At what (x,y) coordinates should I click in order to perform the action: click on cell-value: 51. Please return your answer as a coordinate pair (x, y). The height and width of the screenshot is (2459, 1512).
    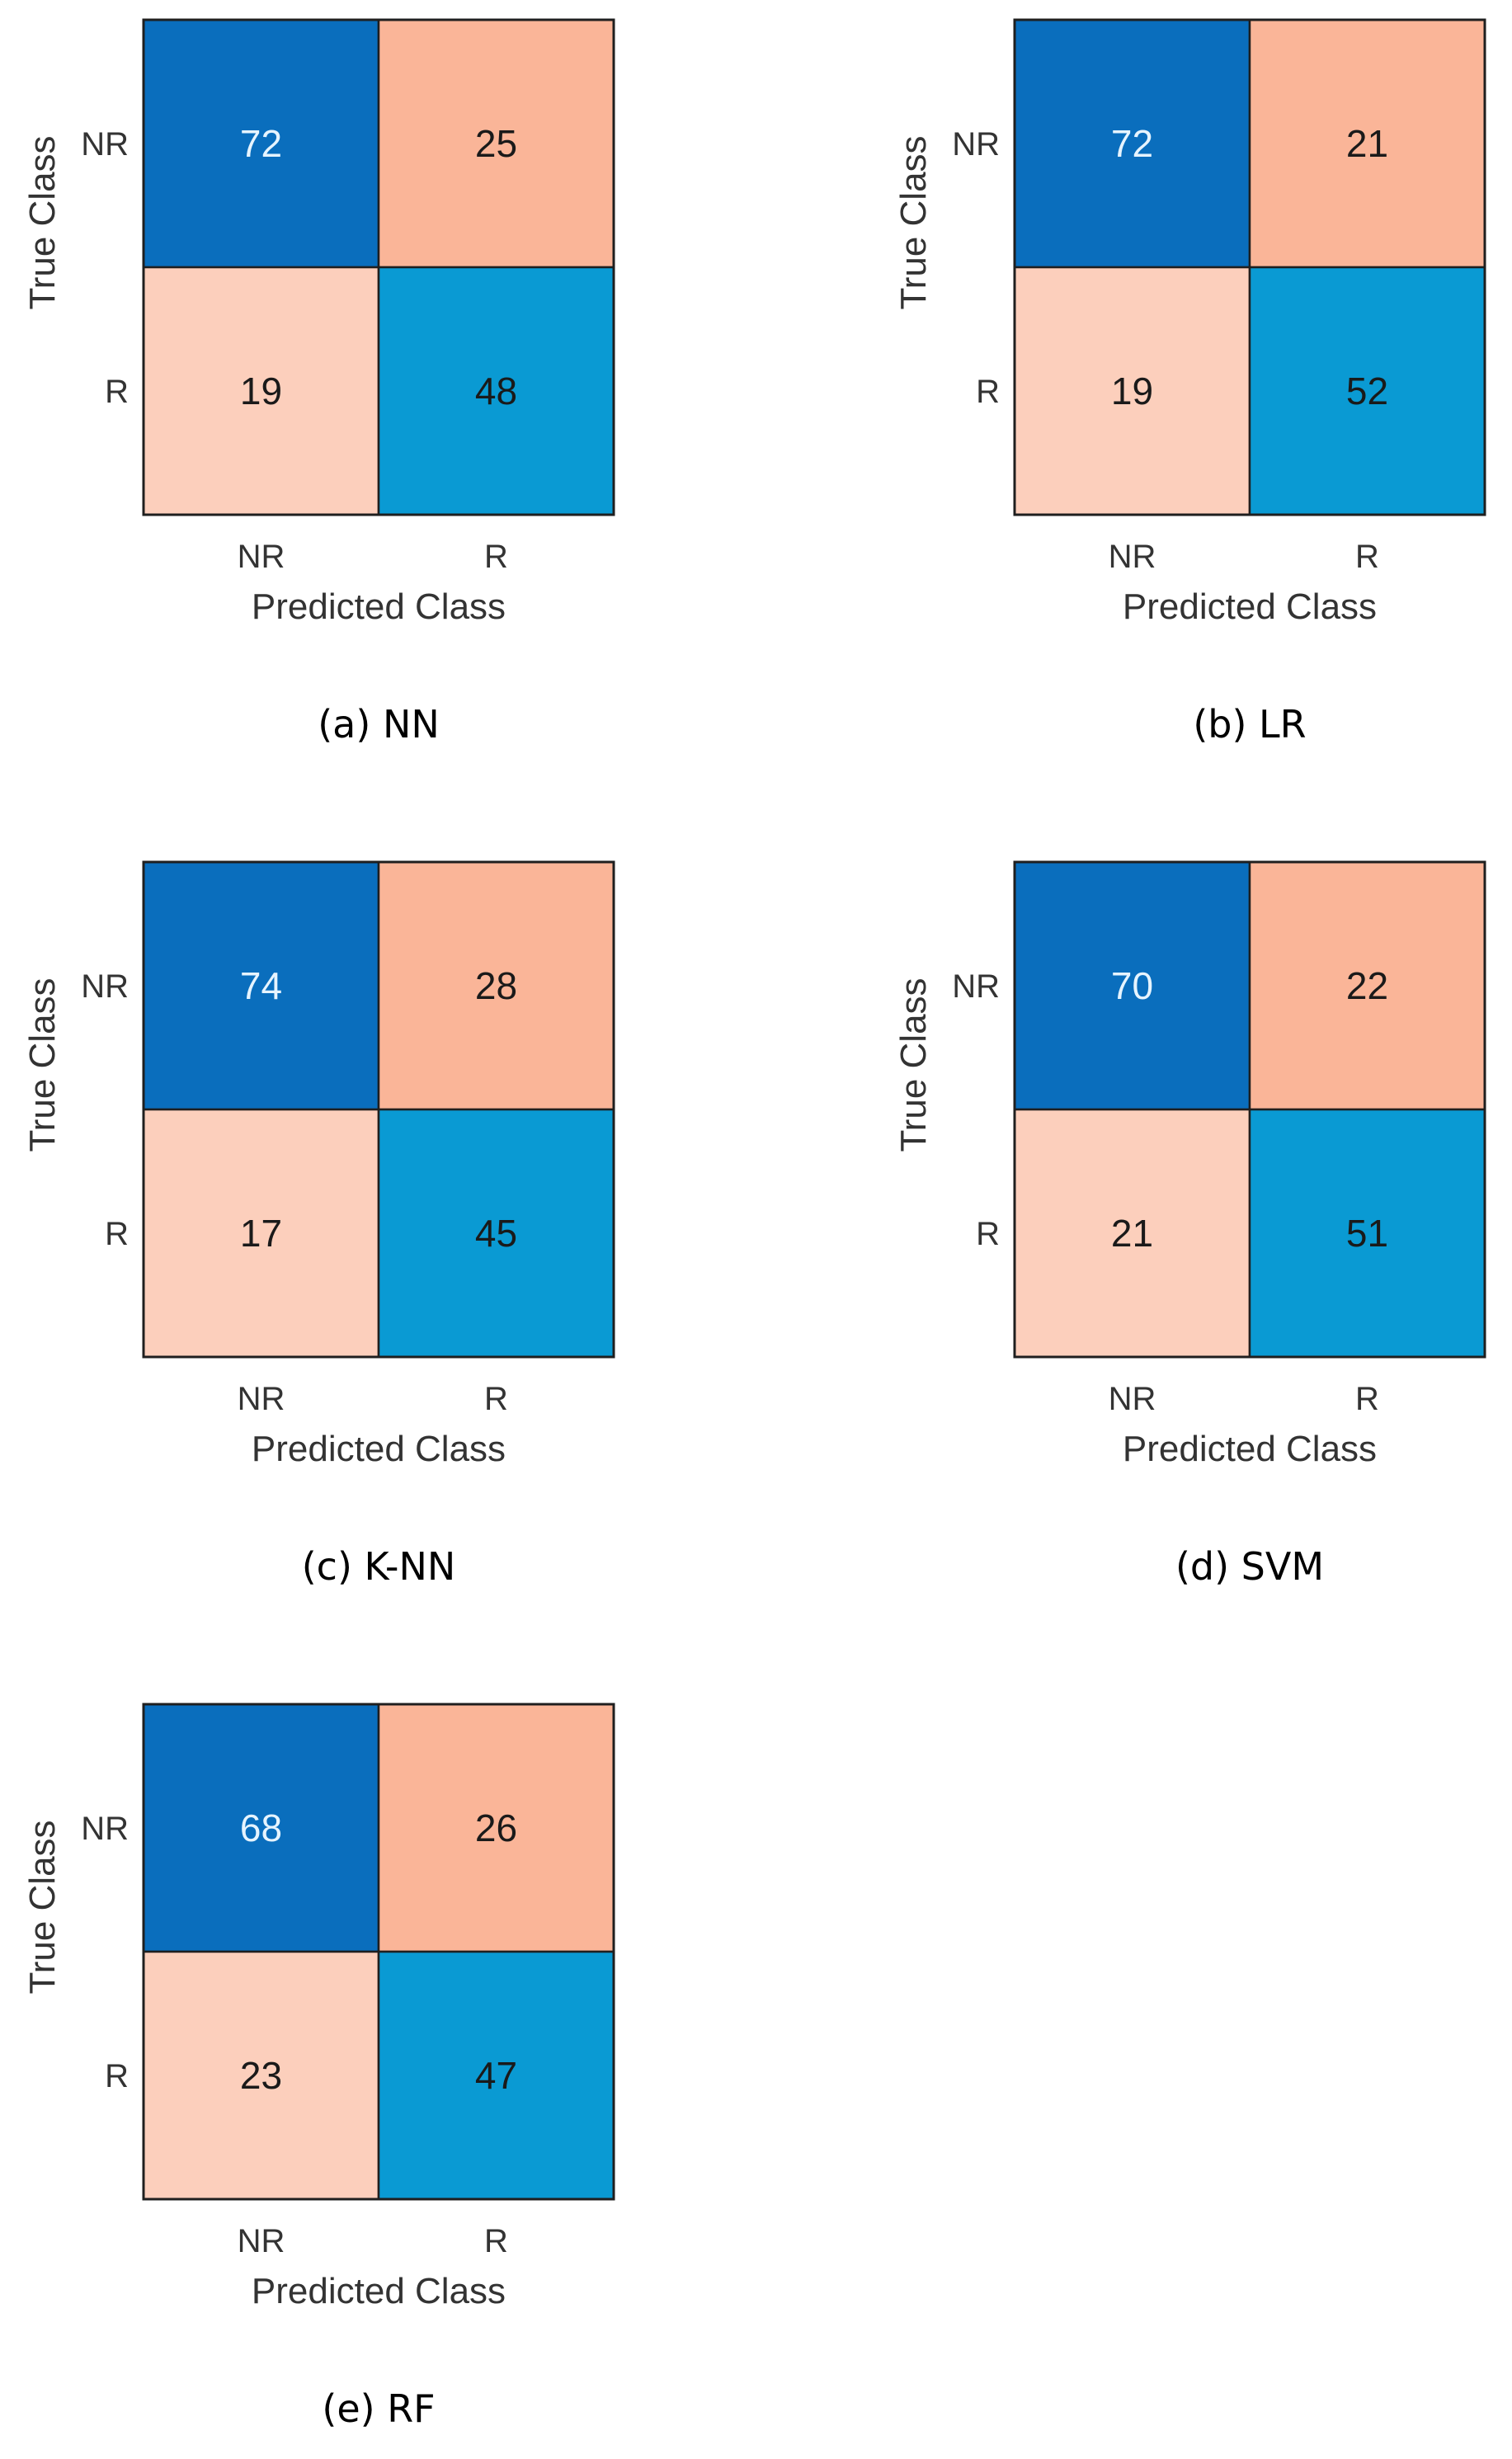
    Looking at the image, I should click on (1367, 1233).